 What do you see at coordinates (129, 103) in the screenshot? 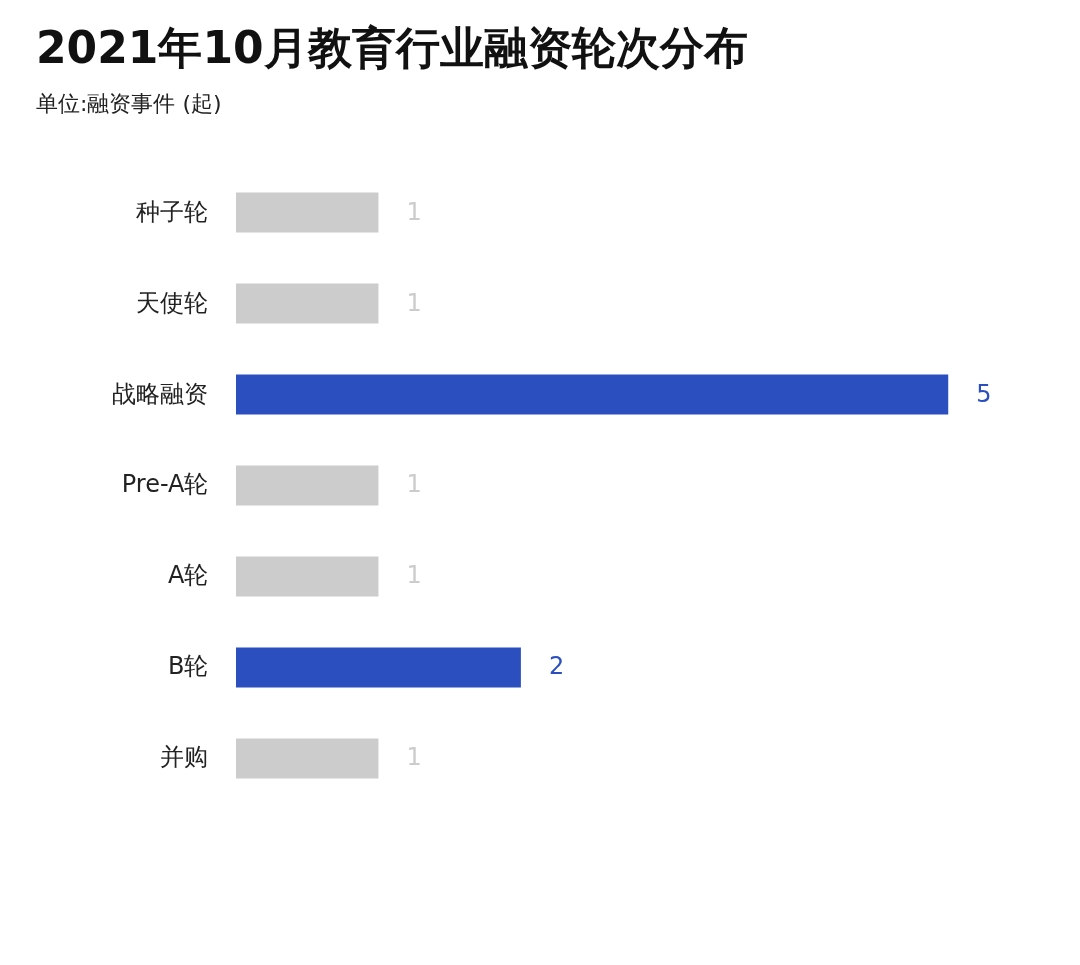
I see `chart-subtitle: 单位:融资事件 (起)` at bounding box center [129, 103].